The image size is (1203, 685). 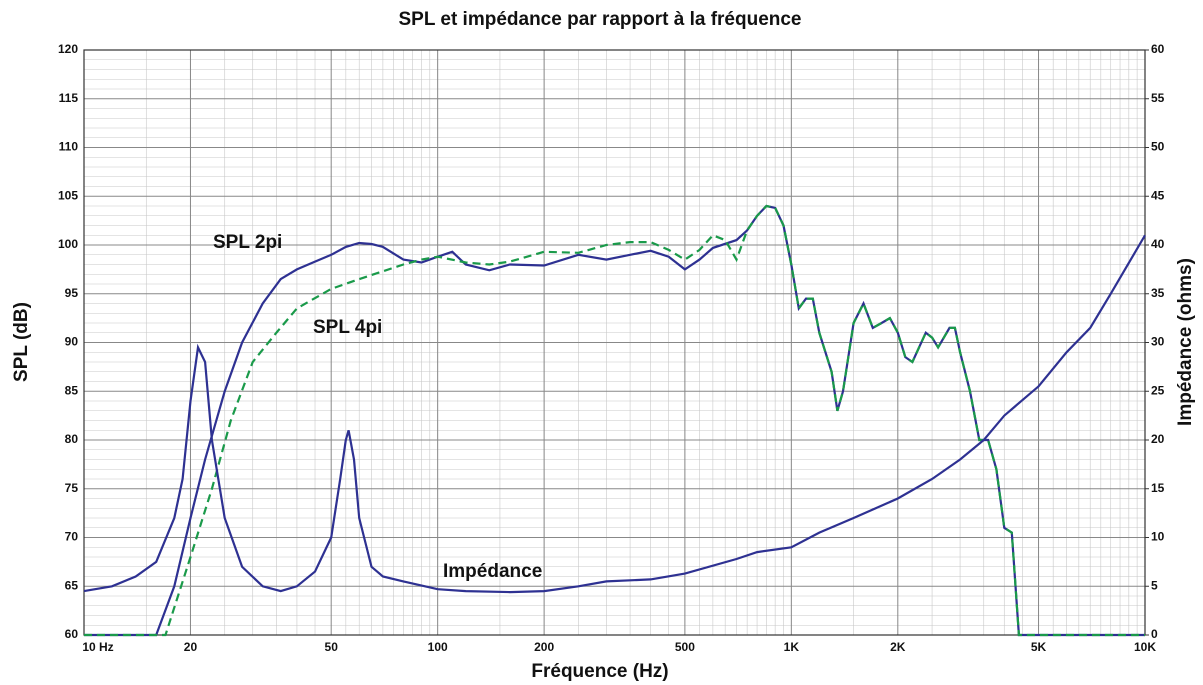 What do you see at coordinates (685, 647) in the screenshot?
I see `x-tick-label: 500` at bounding box center [685, 647].